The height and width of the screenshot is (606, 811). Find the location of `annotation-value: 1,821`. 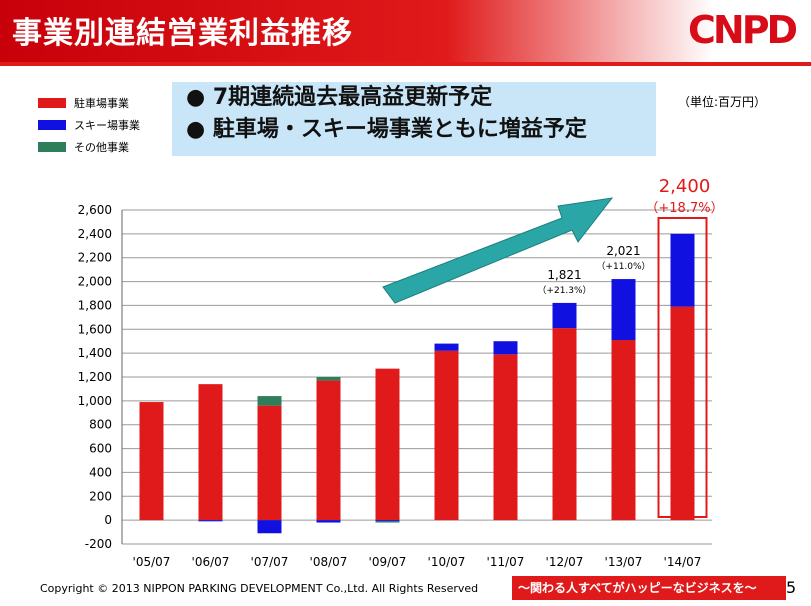

annotation-value: 1,821 is located at coordinates (564, 275).